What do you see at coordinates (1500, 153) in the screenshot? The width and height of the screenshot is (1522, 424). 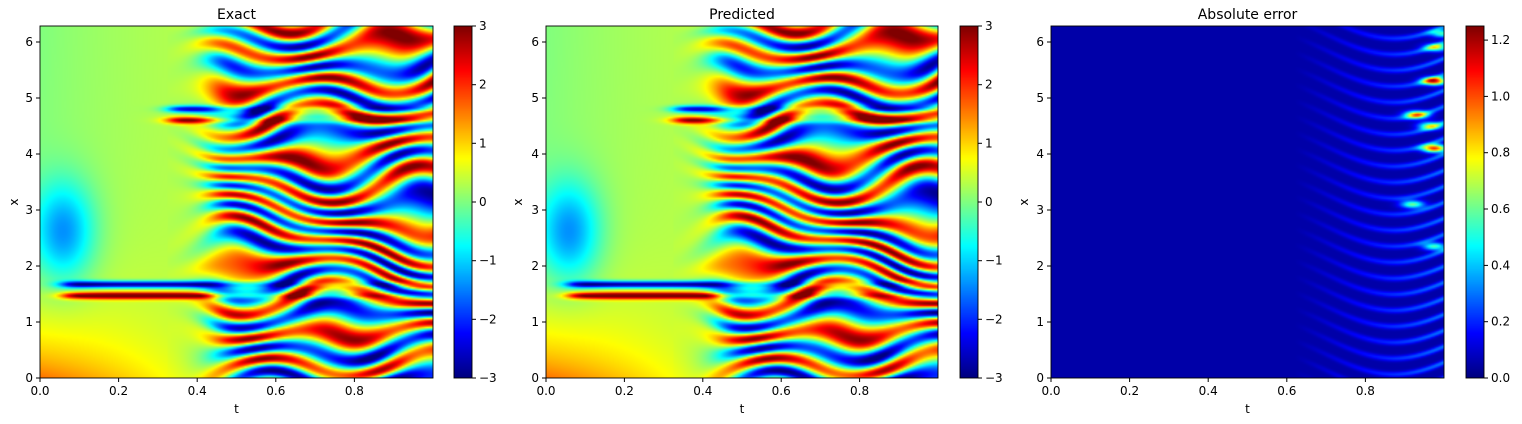 I see `colorbar-tick-label: 0.8` at bounding box center [1500, 153].